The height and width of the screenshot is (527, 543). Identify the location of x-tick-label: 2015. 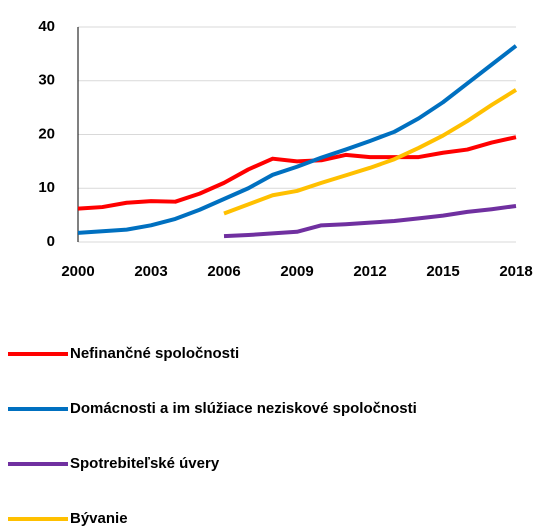
(442, 271).